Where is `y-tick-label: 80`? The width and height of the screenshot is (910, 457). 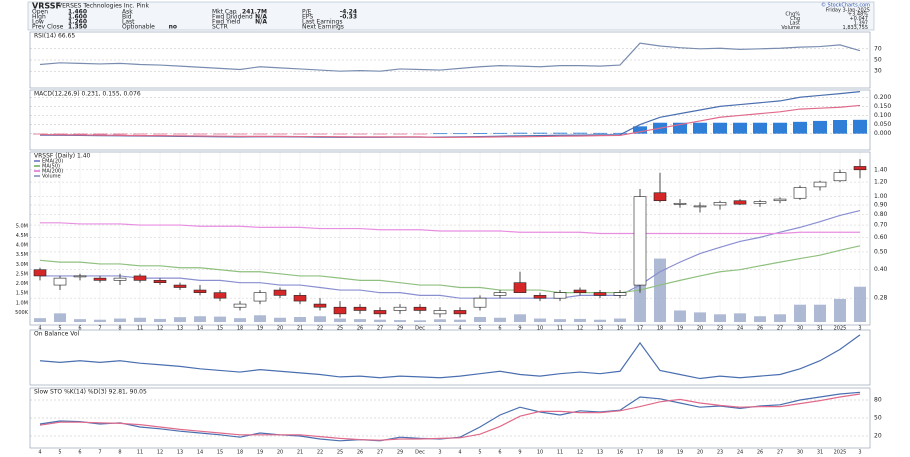 y-tick-label: 80 is located at coordinates (878, 400).